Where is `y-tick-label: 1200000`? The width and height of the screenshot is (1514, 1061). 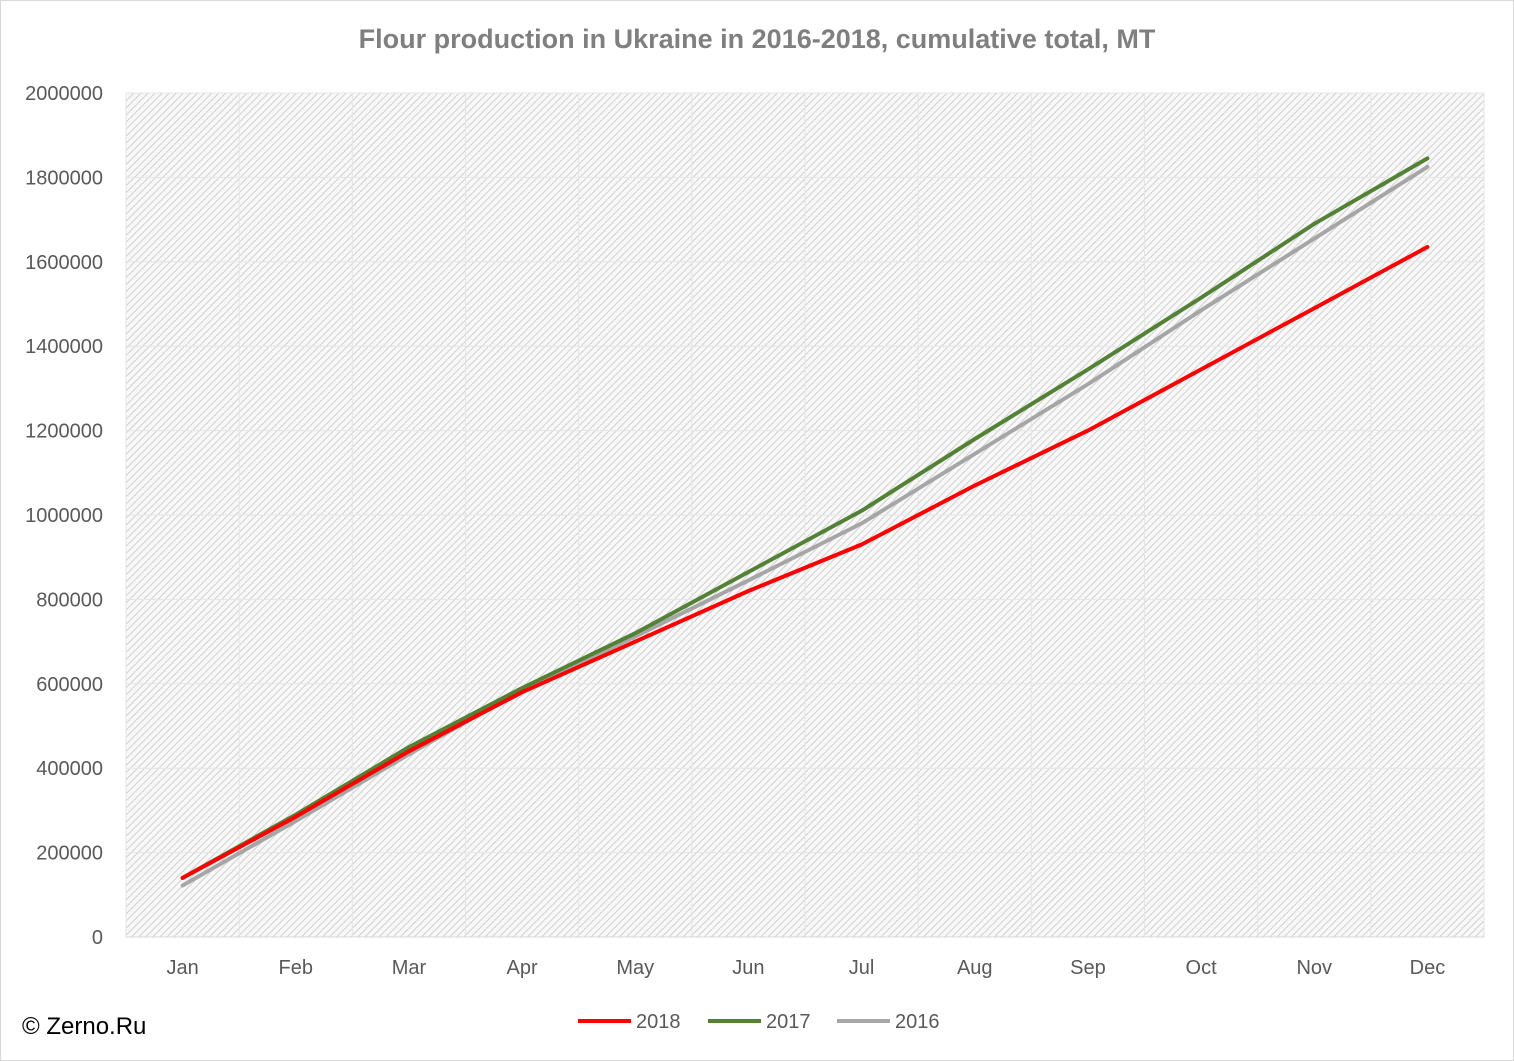 y-tick-label: 1200000 is located at coordinates (64, 432).